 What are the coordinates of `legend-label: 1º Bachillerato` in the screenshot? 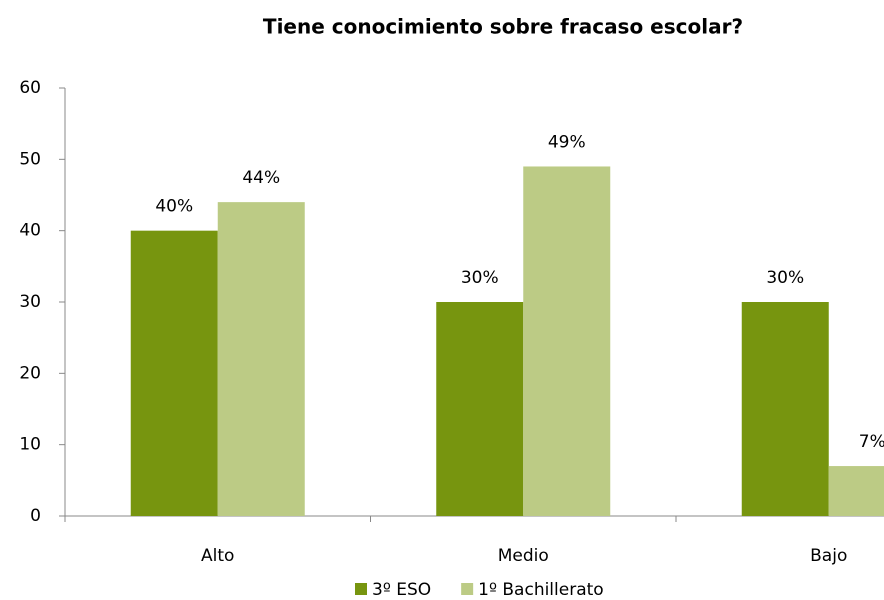 It's located at (541, 590).